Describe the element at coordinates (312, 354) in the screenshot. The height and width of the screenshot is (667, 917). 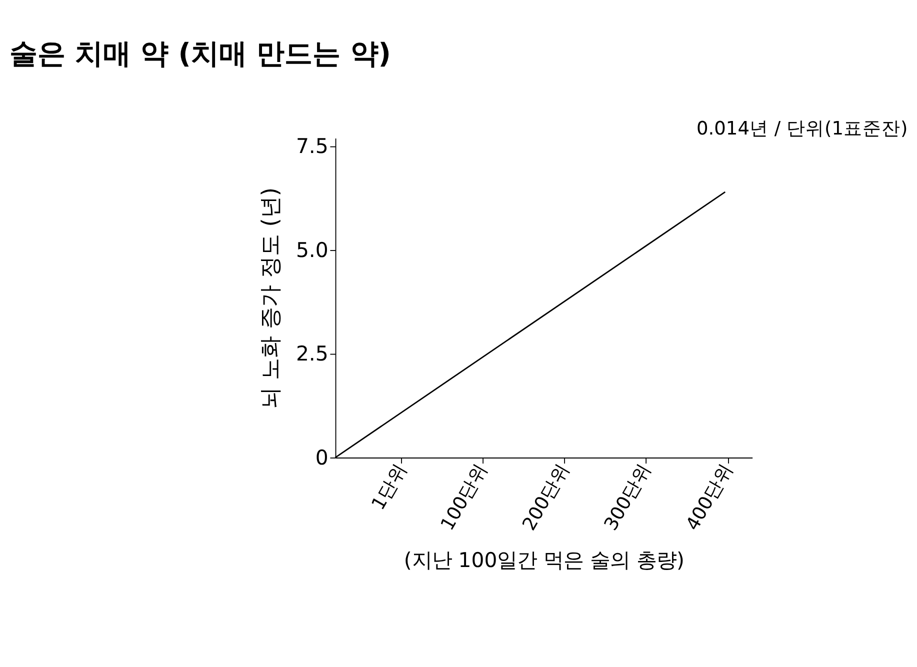
I see `y-tick-label: 2.5` at that location.